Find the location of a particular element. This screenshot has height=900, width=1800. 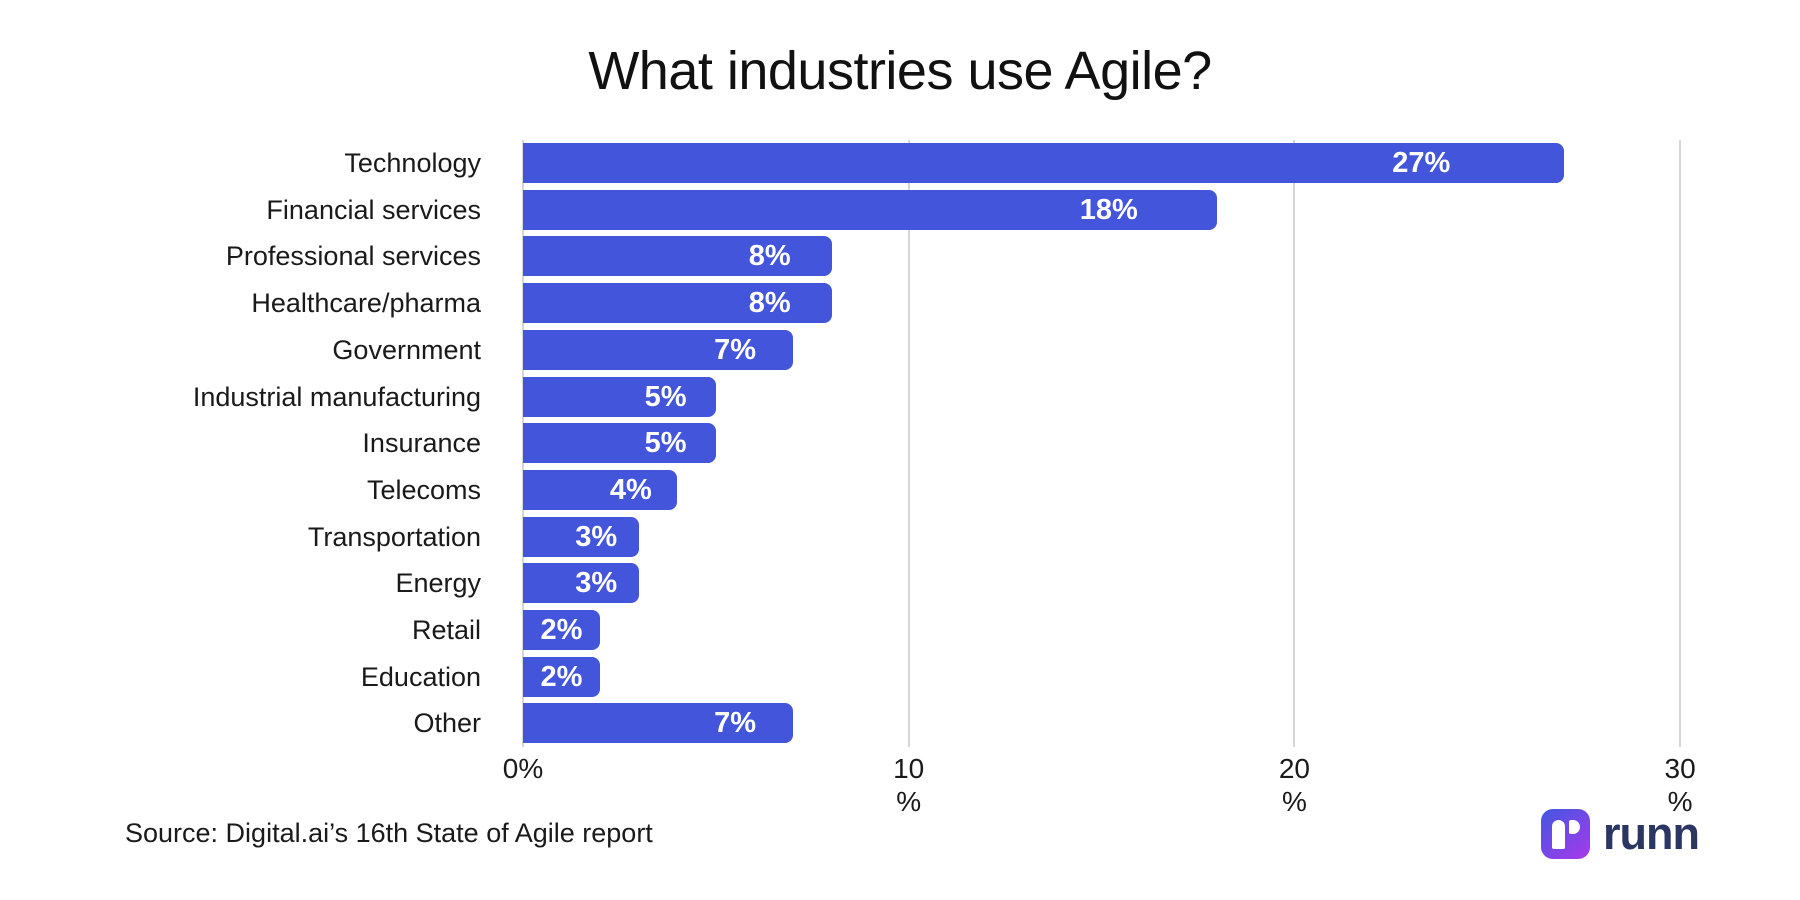

category-label: Education is located at coordinates (420, 676).